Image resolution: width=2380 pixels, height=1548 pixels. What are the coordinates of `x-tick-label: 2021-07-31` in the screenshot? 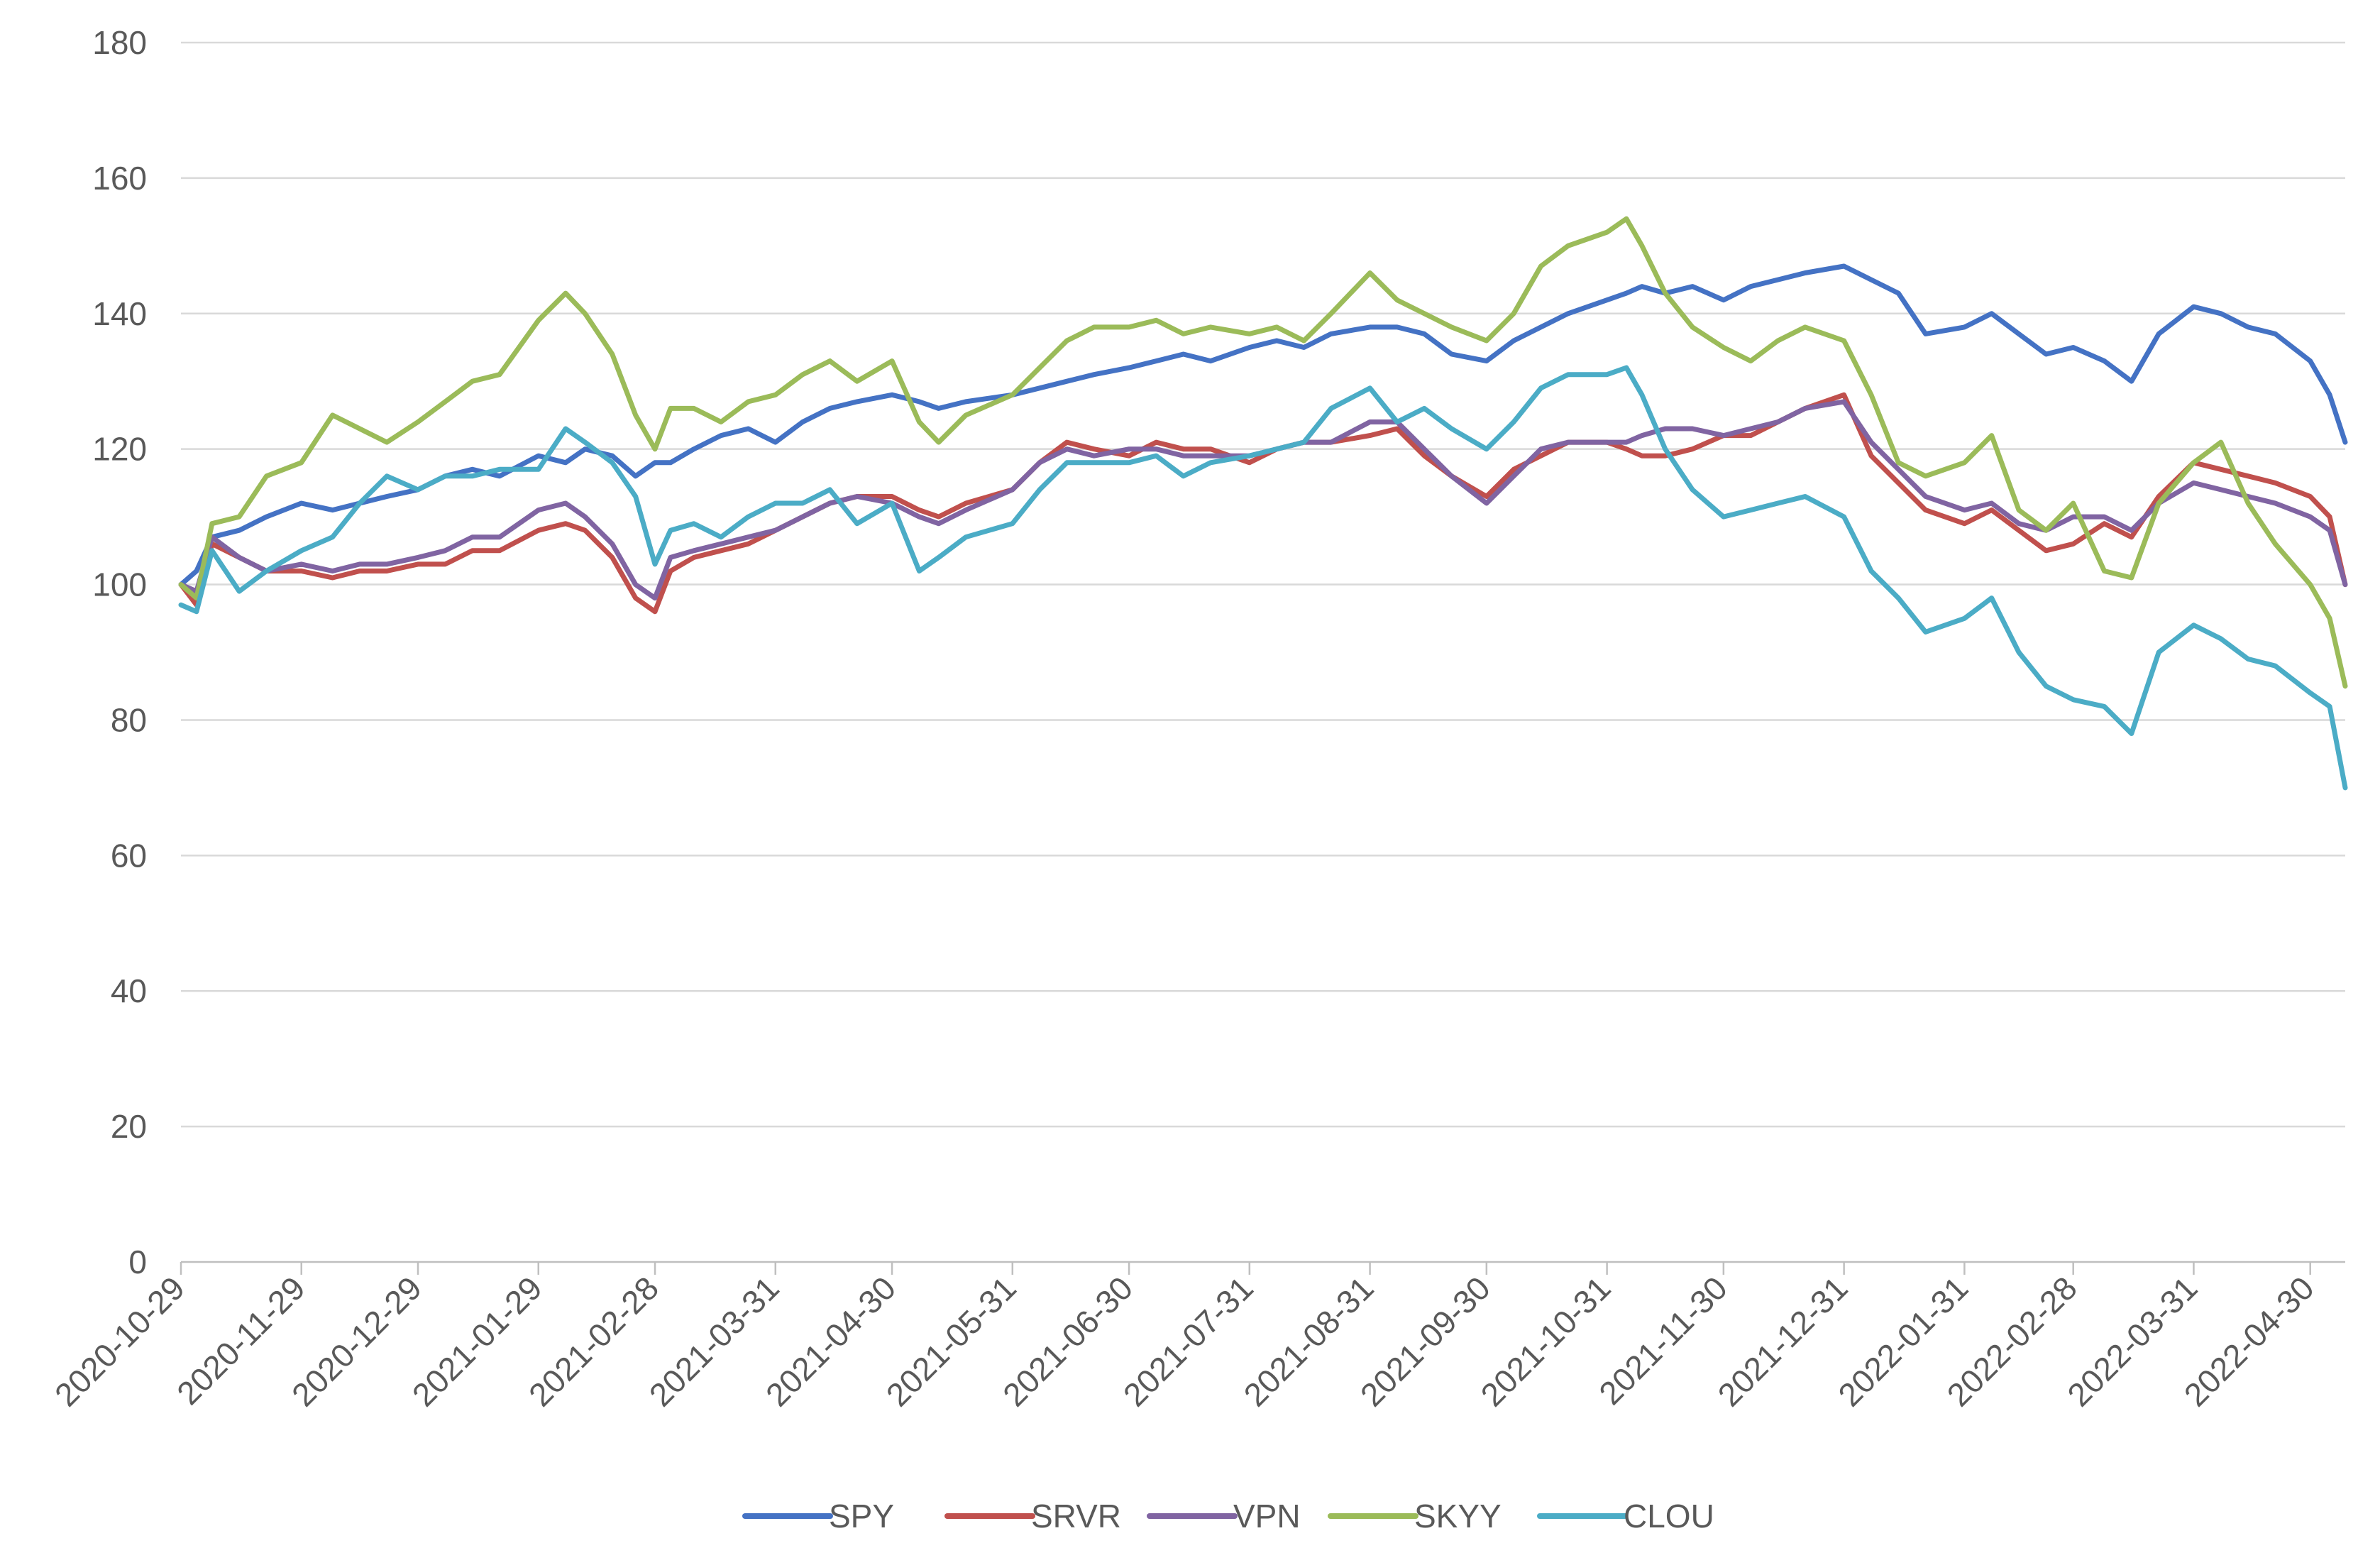 It's located at (1188, 1341).